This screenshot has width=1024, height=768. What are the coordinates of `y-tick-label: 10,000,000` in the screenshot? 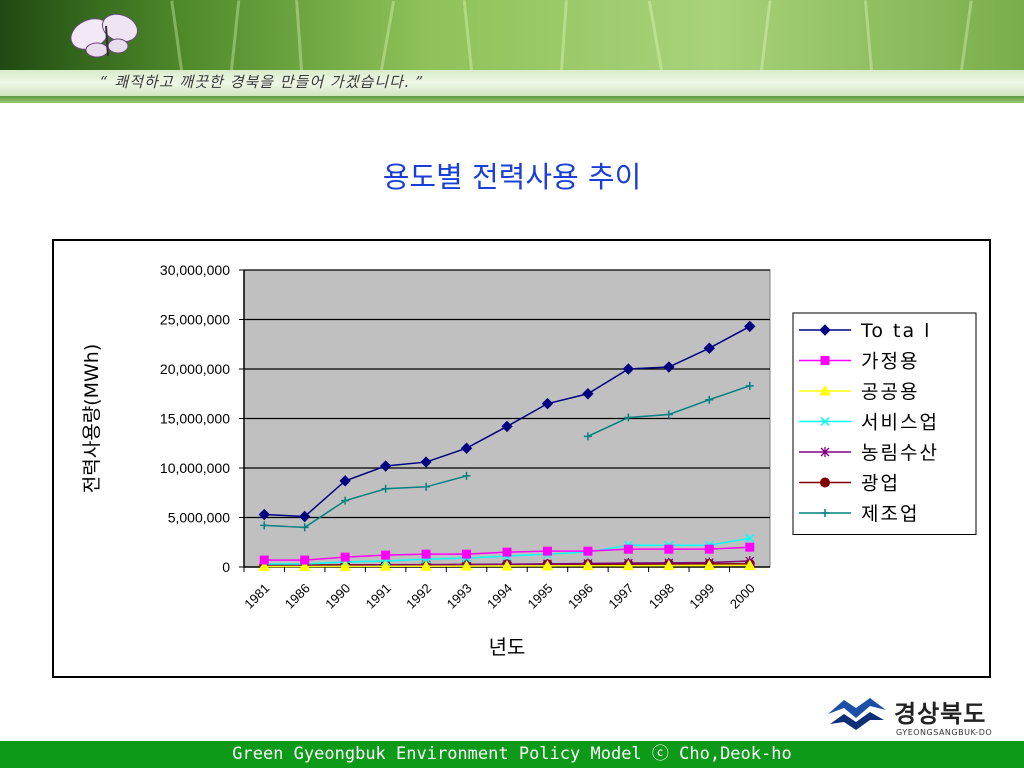 It's located at (195, 468).